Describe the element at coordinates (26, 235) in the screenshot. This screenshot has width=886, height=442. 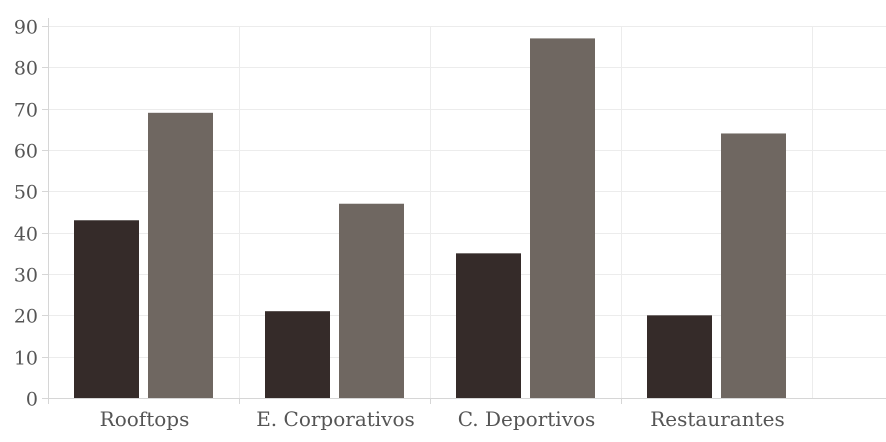
I see `y-tick-label: 40` at that location.